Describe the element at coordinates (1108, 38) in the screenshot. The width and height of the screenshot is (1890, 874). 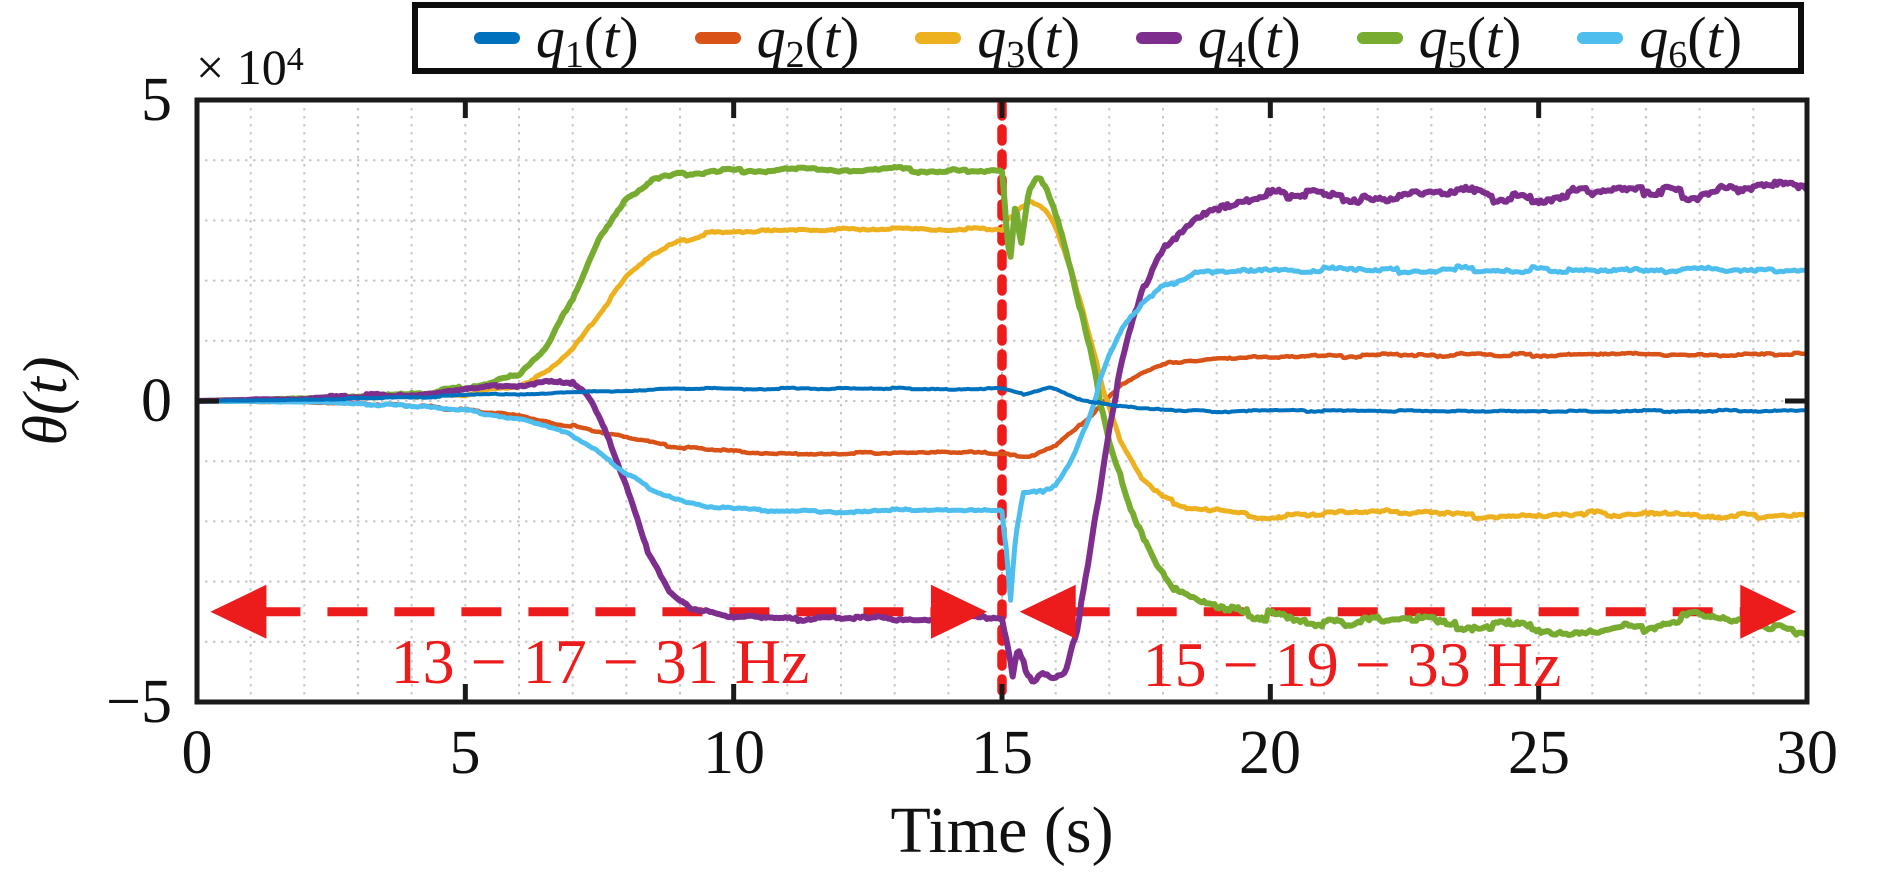
I see `legend-box: q1(t) q2(t) q3(t) q4(t) q5(t) q6(t)` at that location.